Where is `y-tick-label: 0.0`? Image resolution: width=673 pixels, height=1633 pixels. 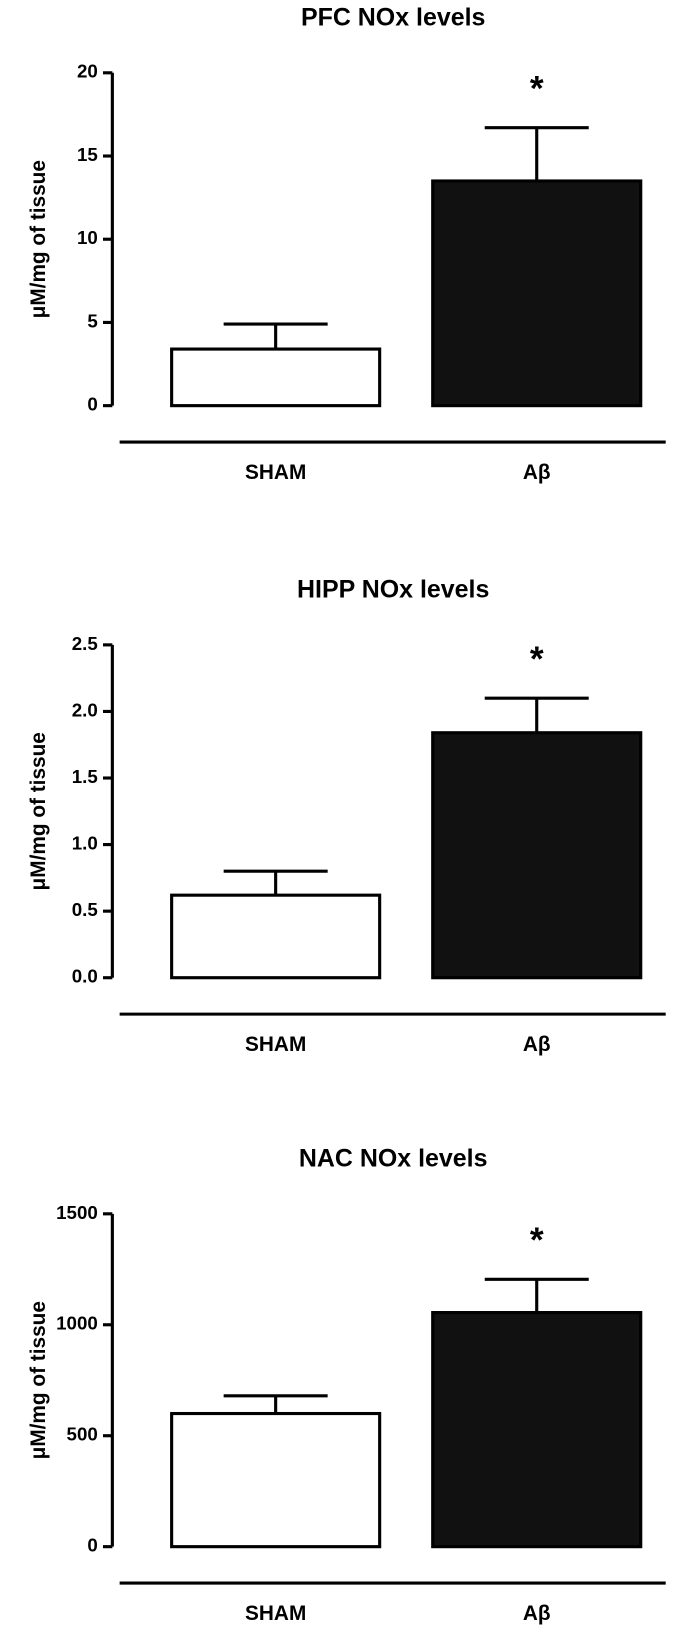 y-tick-label: 0.0 is located at coordinates (85, 976).